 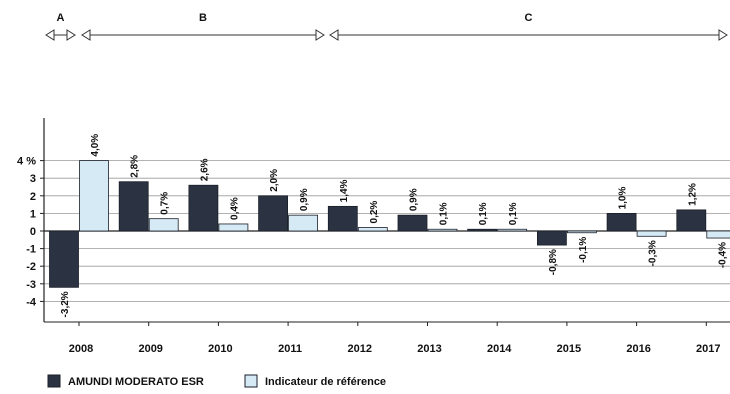 I want to click on data-label-benchmark: 0,4%, so click(x=234, y=208).